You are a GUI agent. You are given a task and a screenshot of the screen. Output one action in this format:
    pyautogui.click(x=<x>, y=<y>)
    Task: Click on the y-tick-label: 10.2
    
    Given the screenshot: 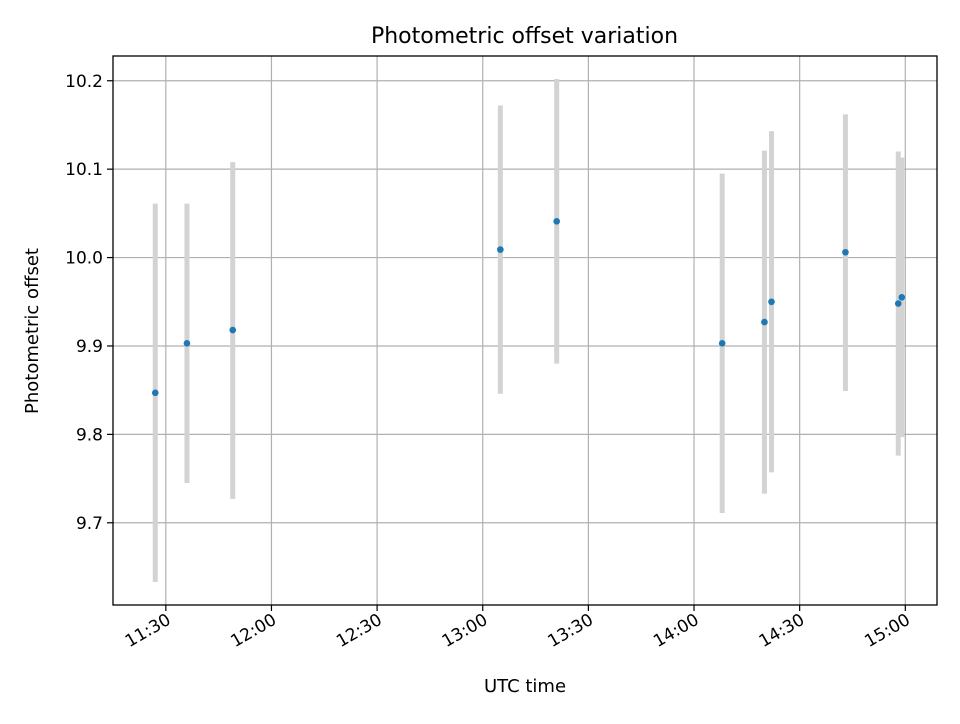 What is the action you would take?
    pyautogui.click(x=84, y=82)
    